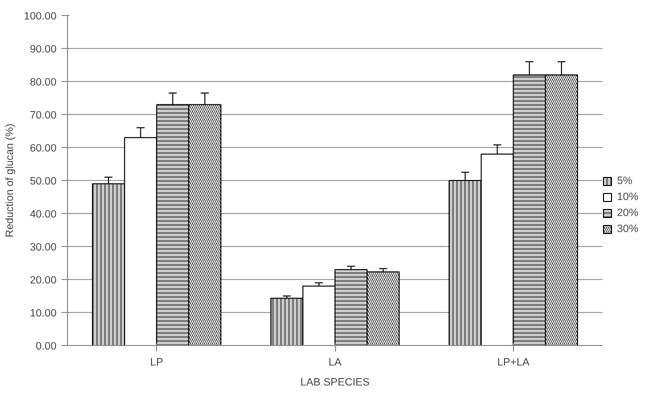  Describe the element at coordinates (627, 197) in the screenshot. I see `legend-label: 10%` at that location.